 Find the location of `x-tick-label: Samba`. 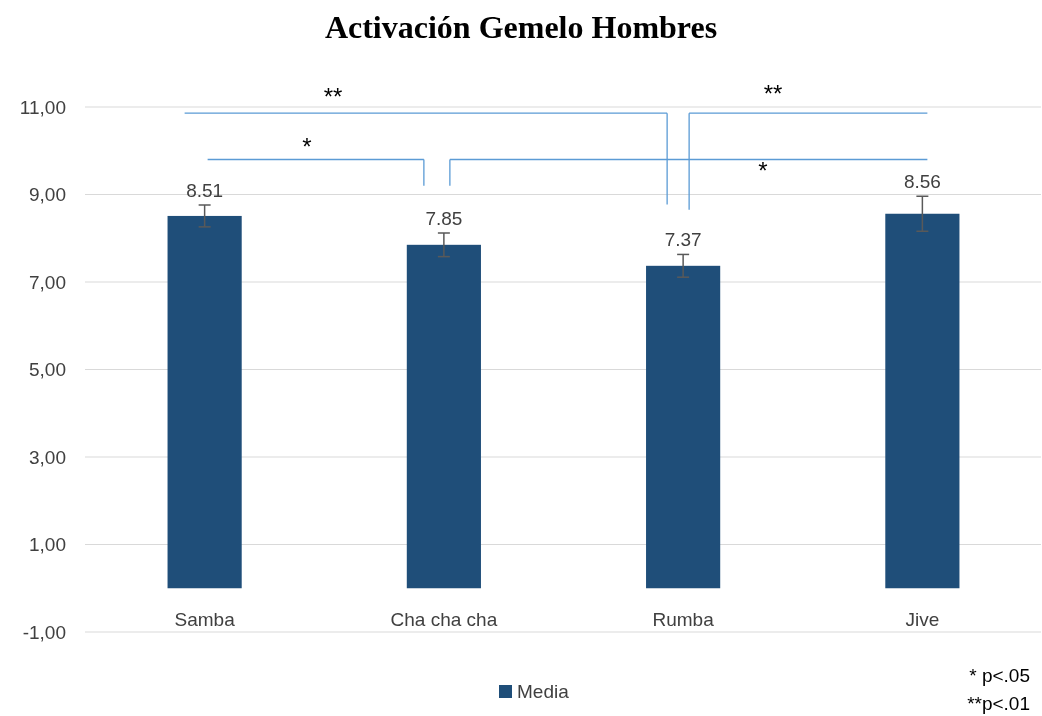

x-tick-label: Samba is located at coordinates (205, 620).